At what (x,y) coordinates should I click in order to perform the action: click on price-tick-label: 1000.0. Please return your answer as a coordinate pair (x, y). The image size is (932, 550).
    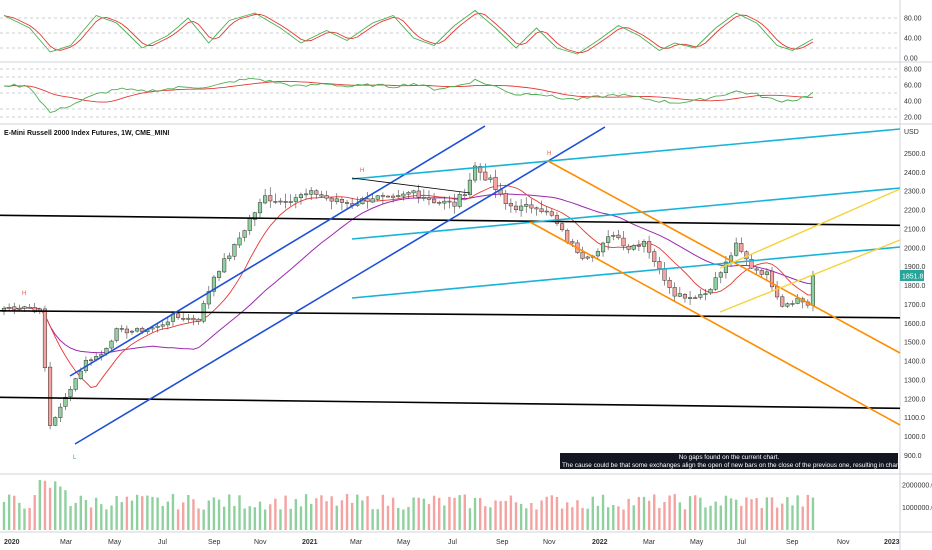
    Looking at the image, I should click on (915, 437).